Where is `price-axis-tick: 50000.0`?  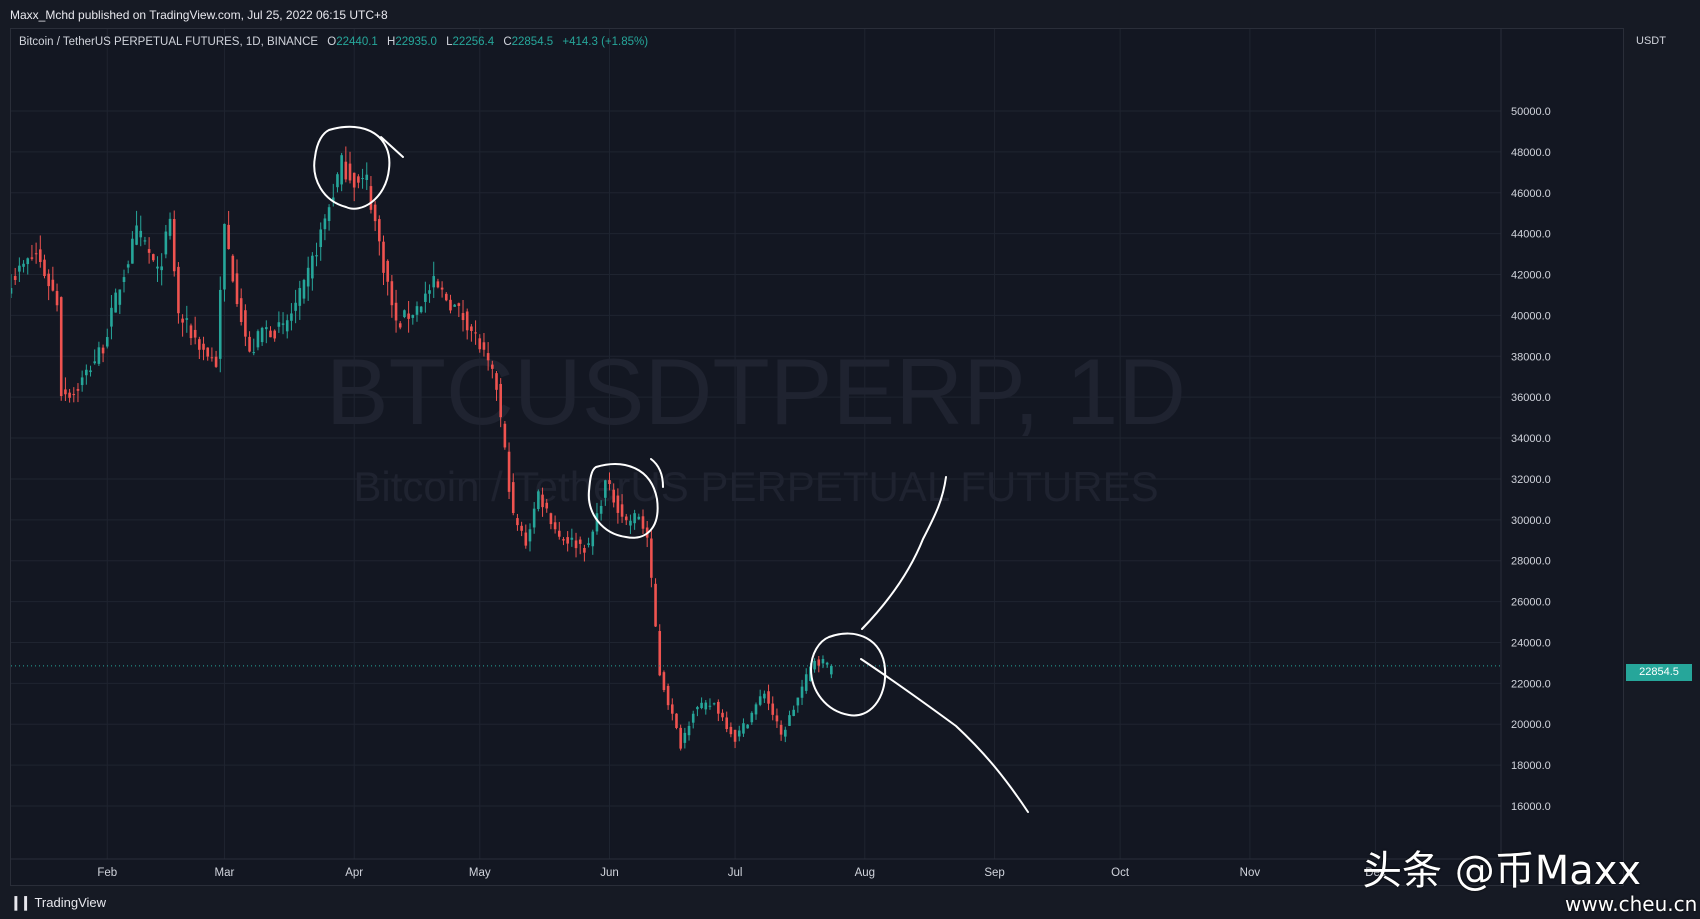 price-axis-tick: 50000.0 is located at coordinates (1531, 112).